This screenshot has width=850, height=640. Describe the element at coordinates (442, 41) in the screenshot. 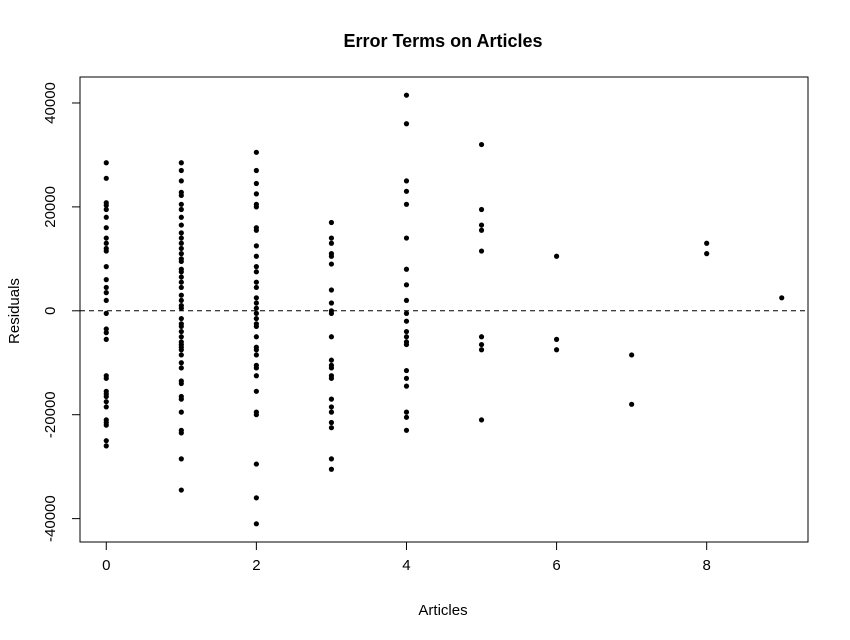

I see `chart-title: Error Terms on Articles` at that location.